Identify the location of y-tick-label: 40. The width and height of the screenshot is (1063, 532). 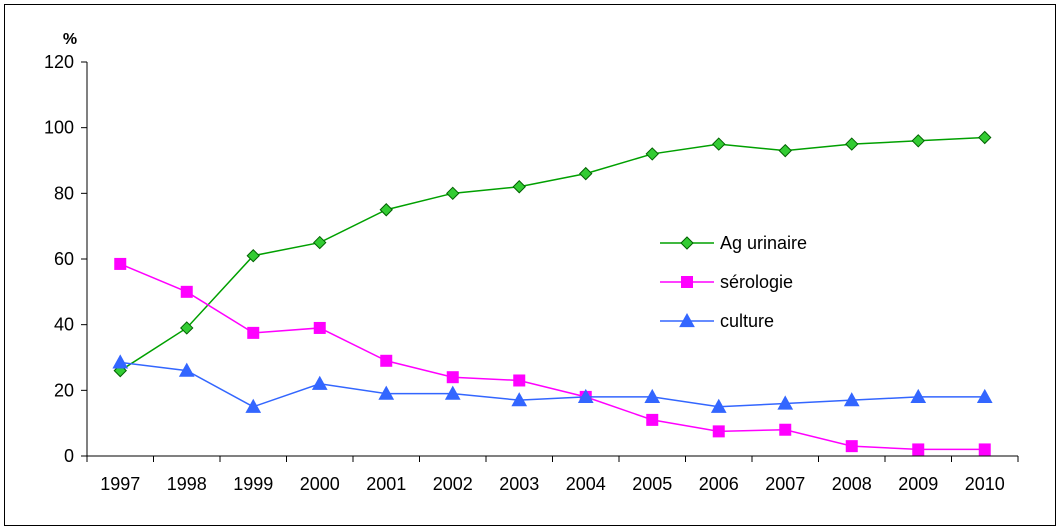
(64, 325).